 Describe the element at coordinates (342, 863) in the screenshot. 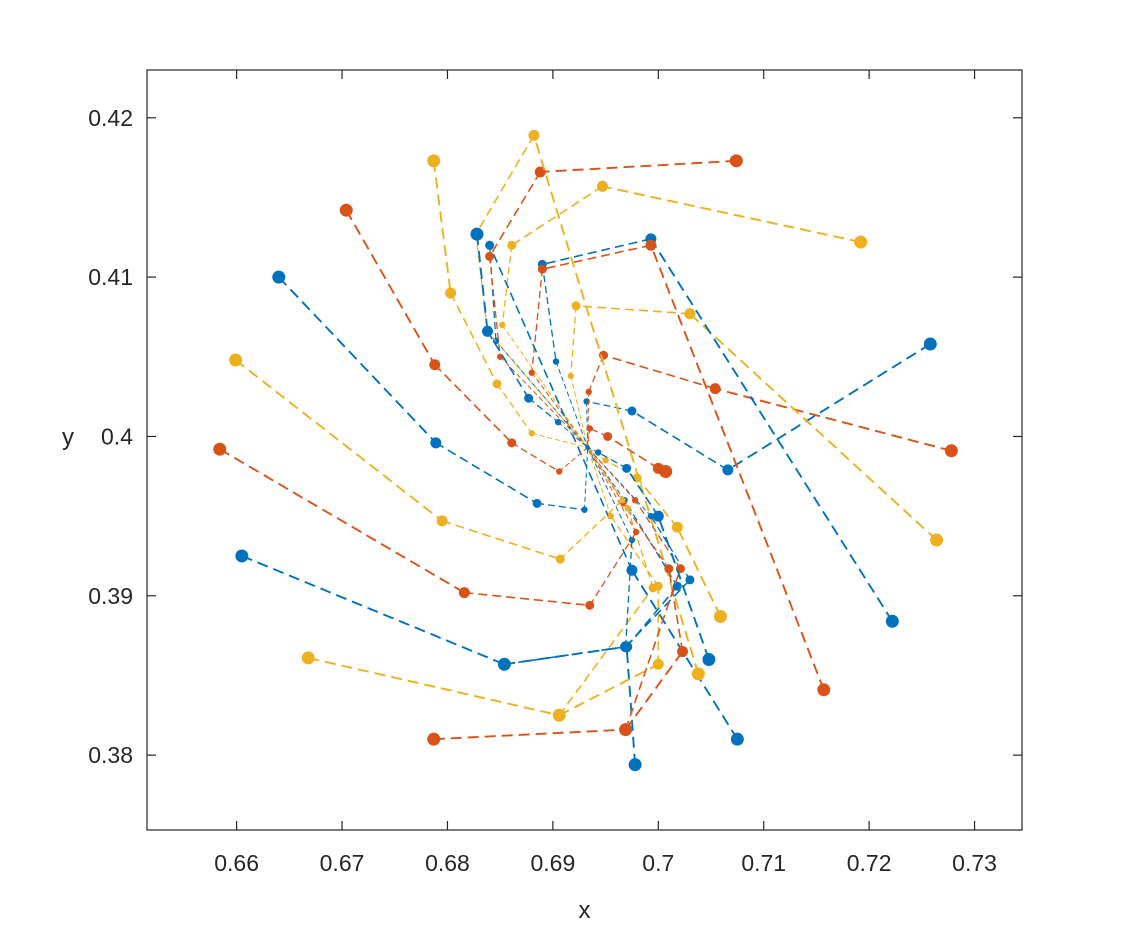

I see `x-tick-label: 0.67` at that location.